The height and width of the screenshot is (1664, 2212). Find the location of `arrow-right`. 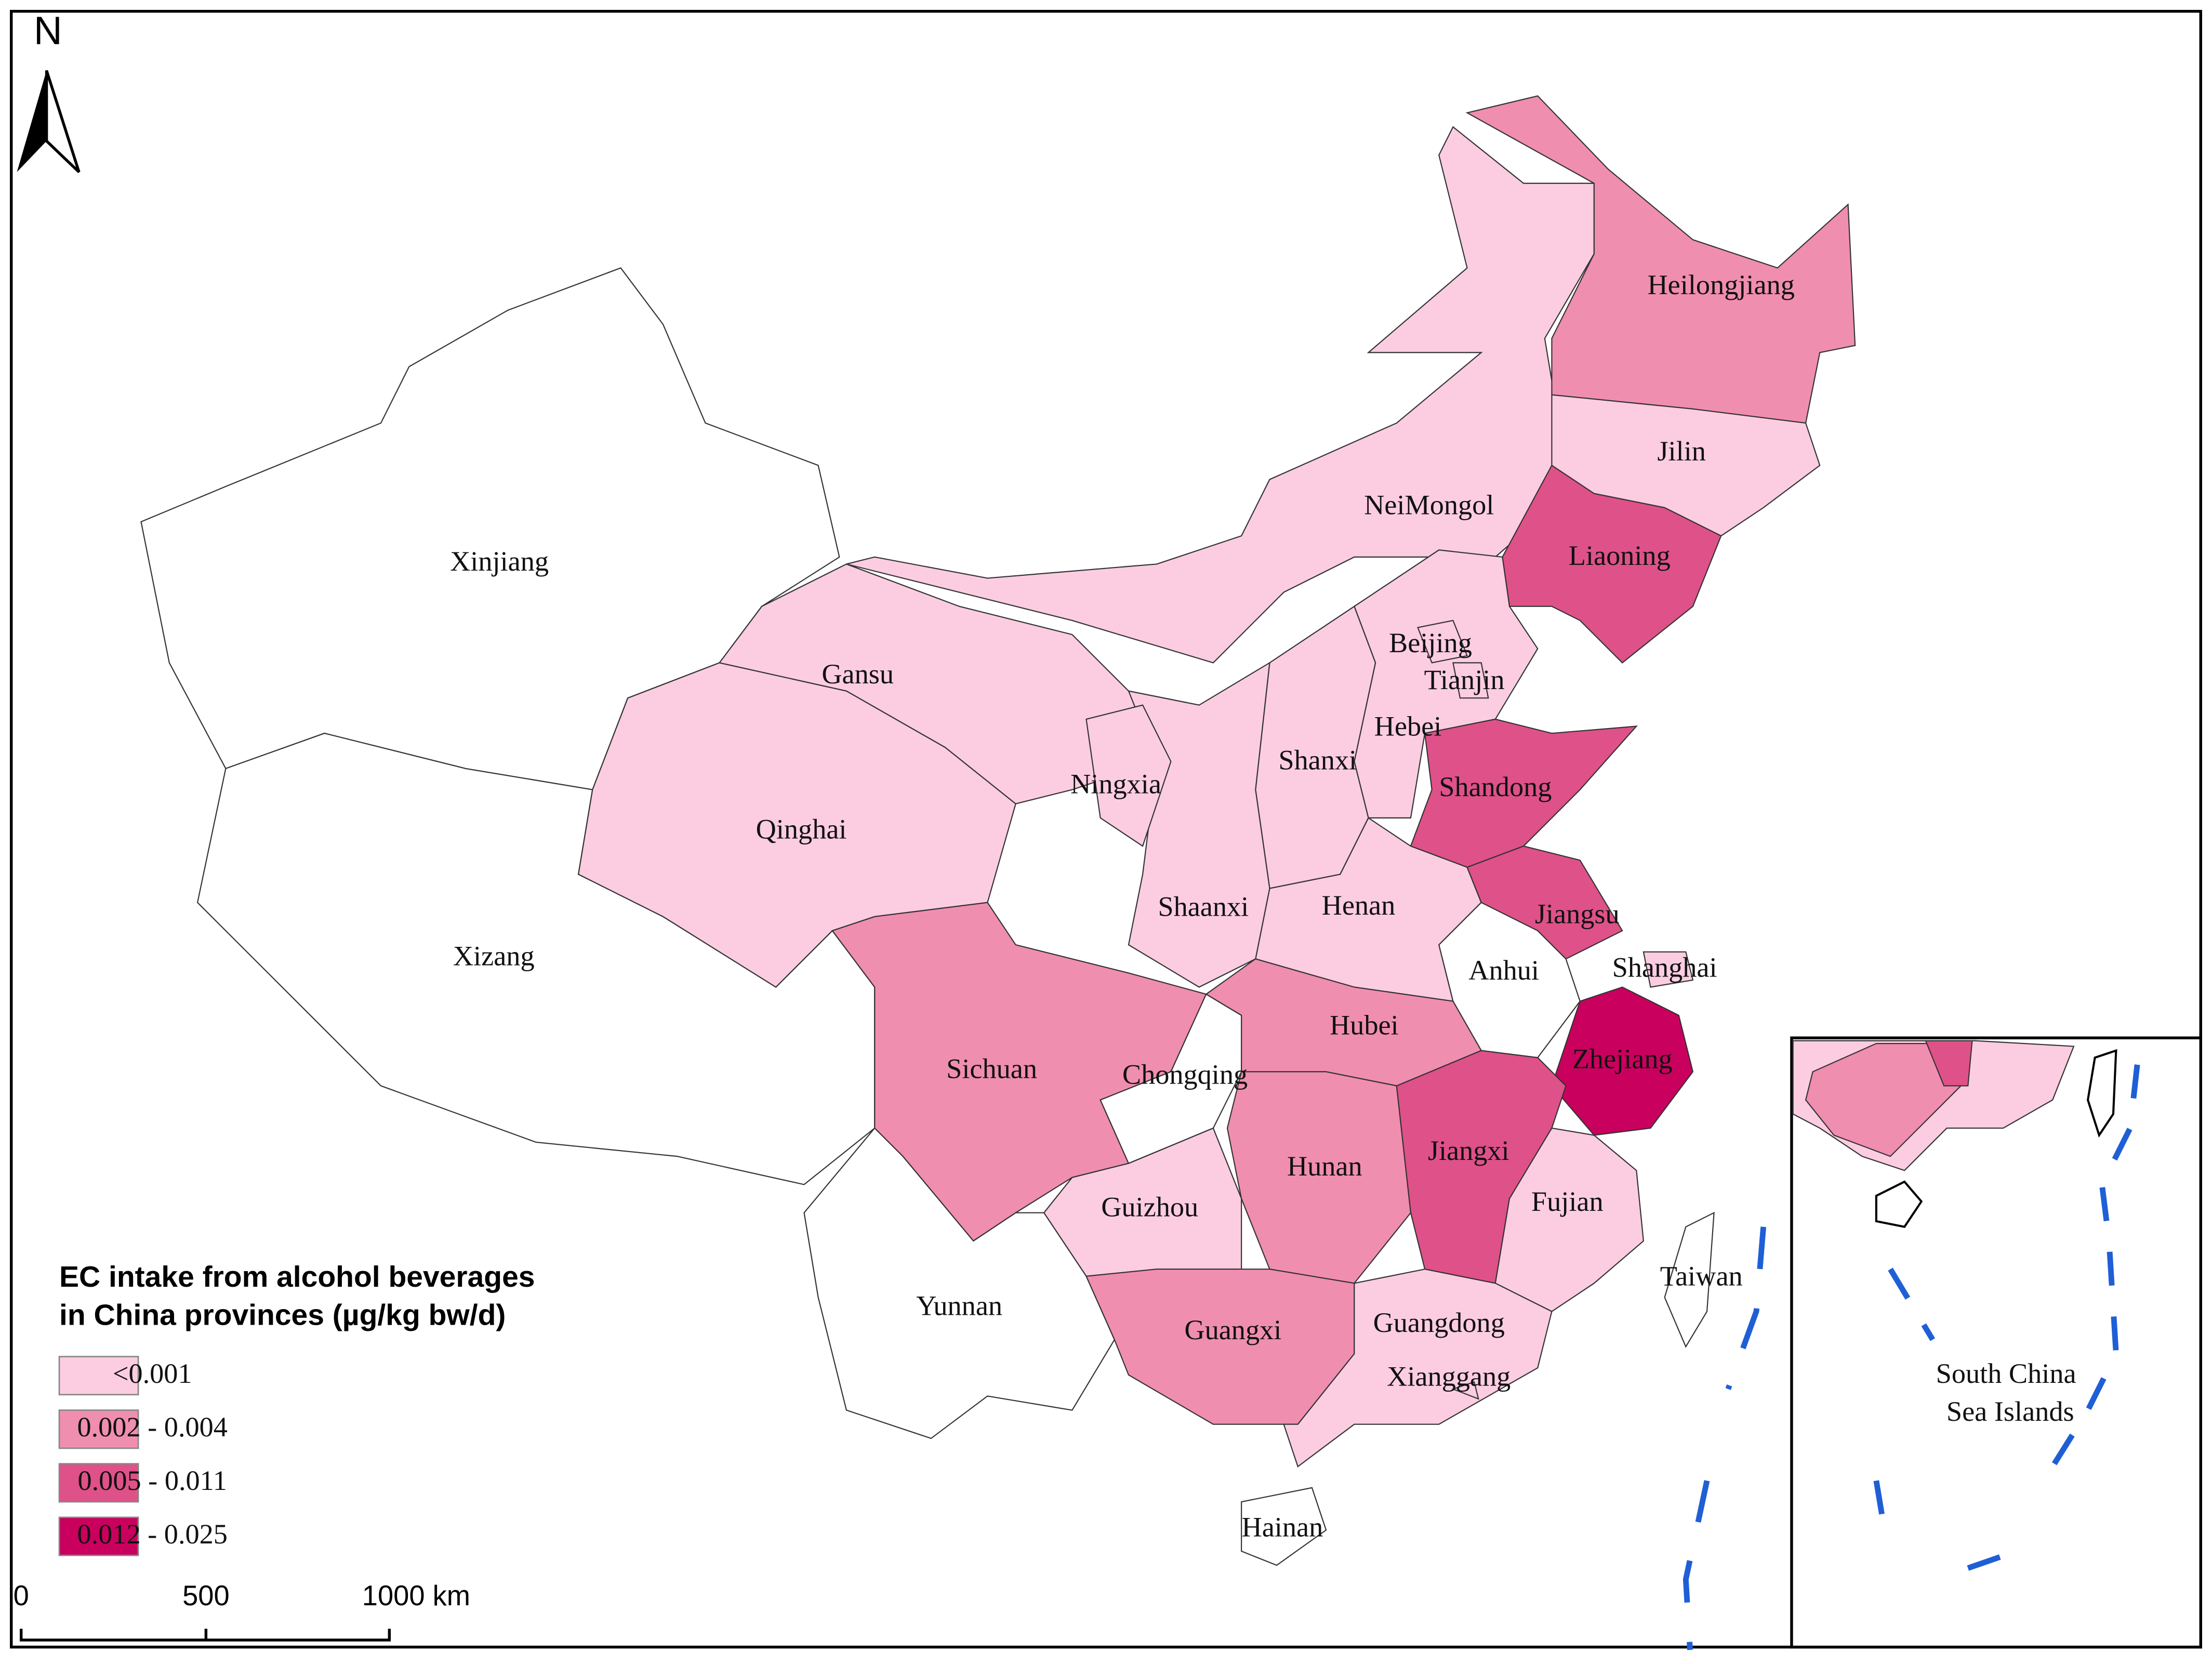

arrow-right is located at coordinates (63, 122).